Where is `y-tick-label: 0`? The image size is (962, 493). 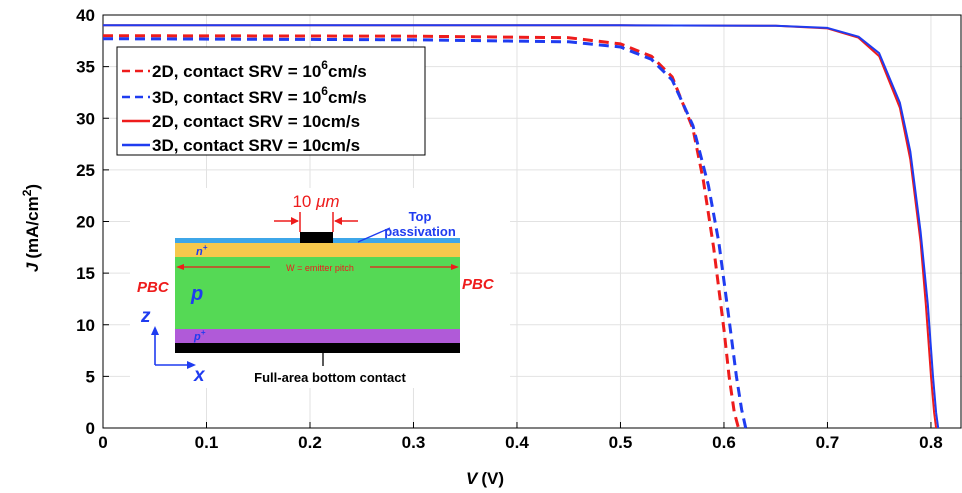 y-tick-label: 0 is located at coordinates (90, 428).